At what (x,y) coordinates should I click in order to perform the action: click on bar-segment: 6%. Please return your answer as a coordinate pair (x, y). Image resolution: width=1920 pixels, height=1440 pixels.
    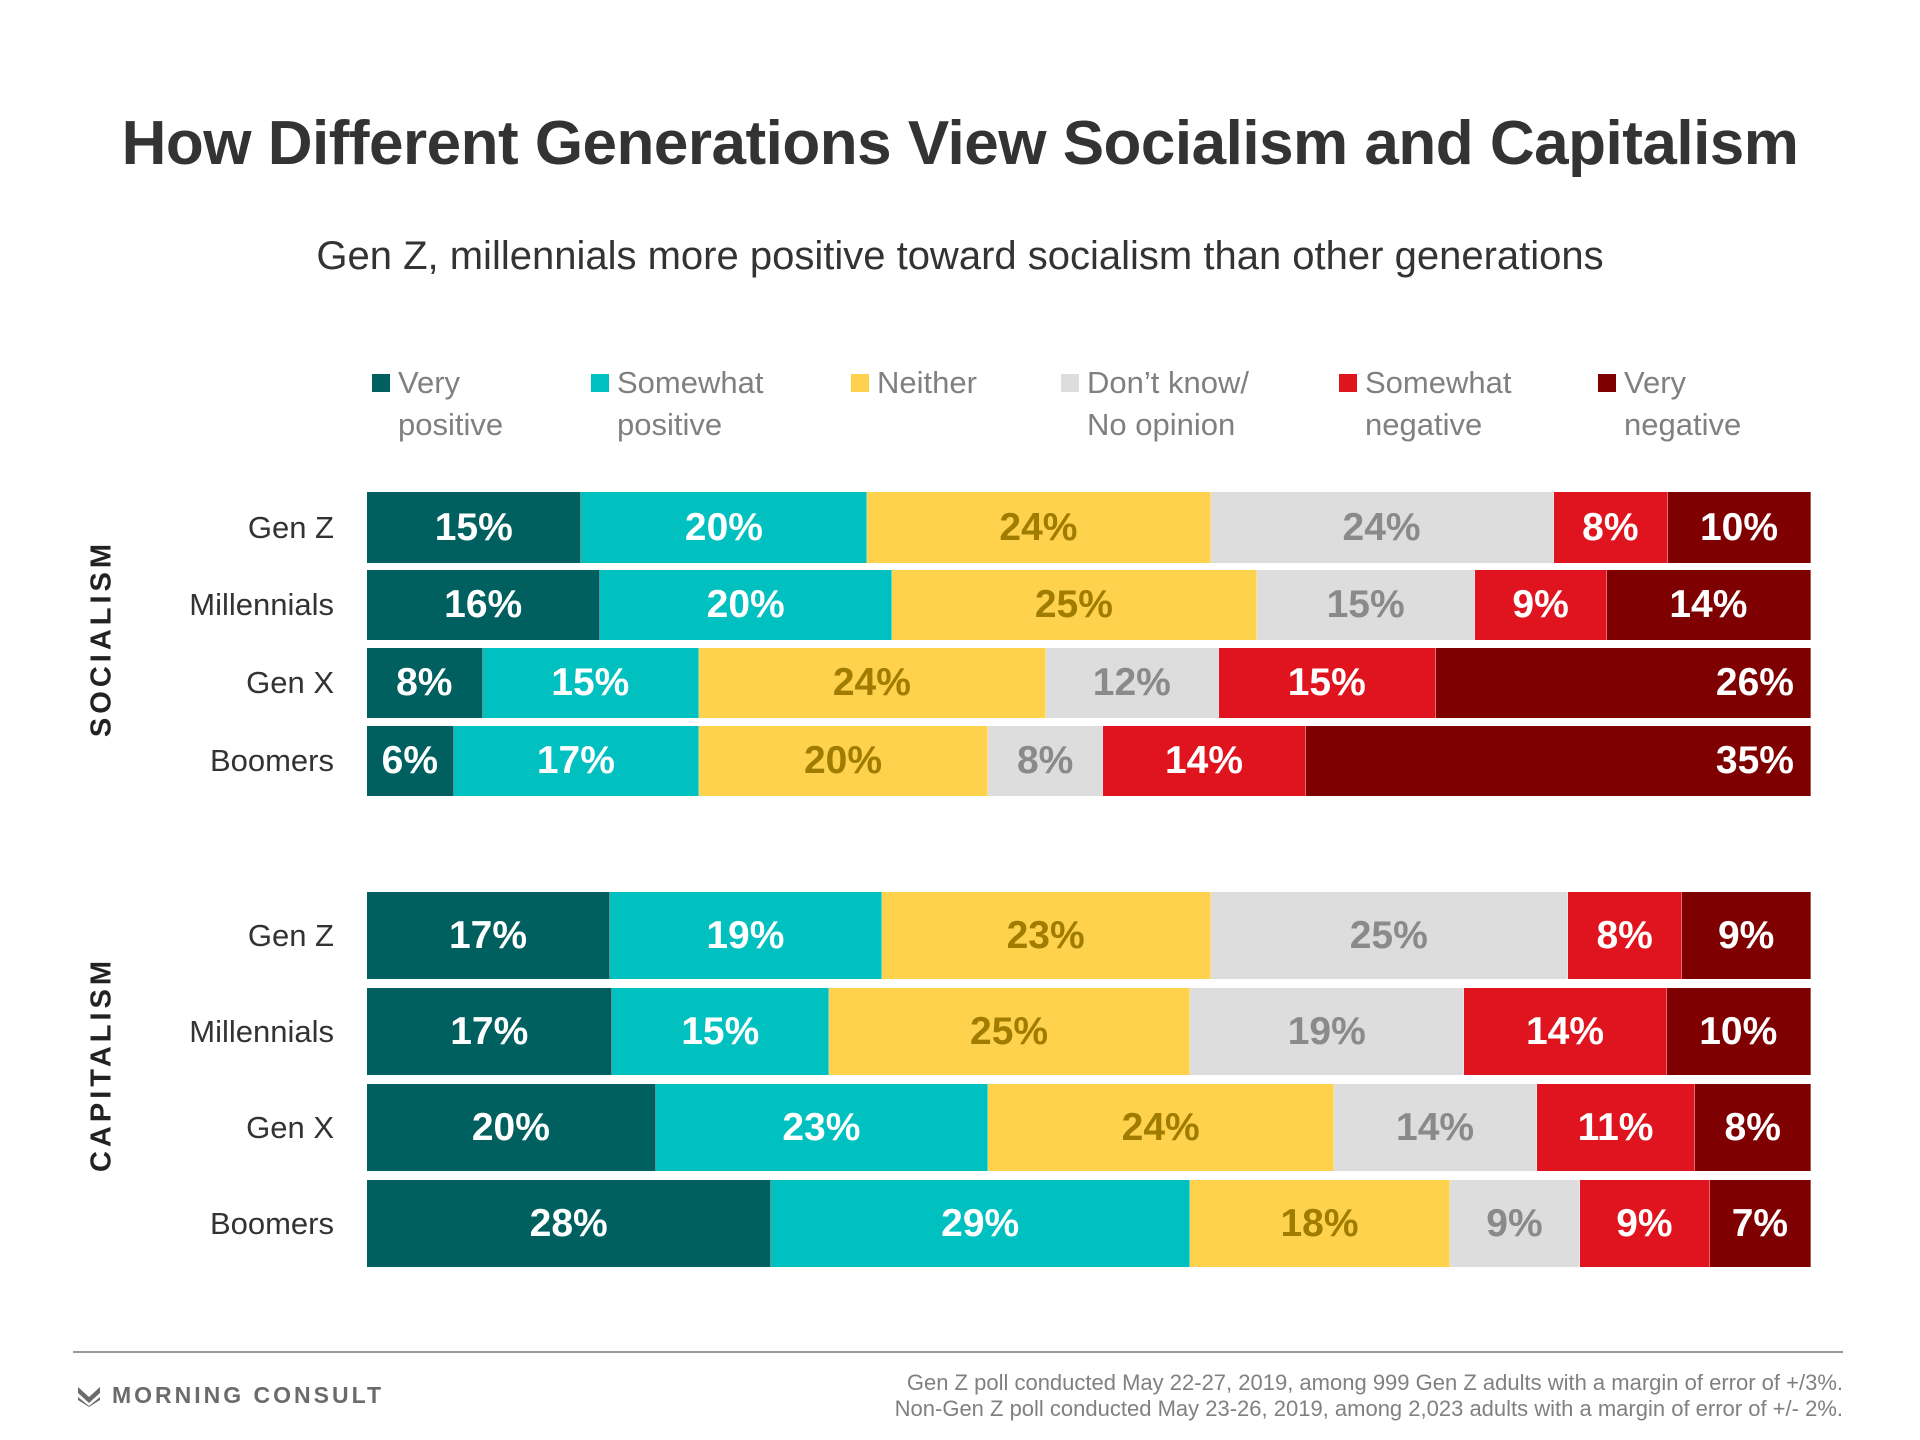
    Looking at the image, I should click on (410, 761).